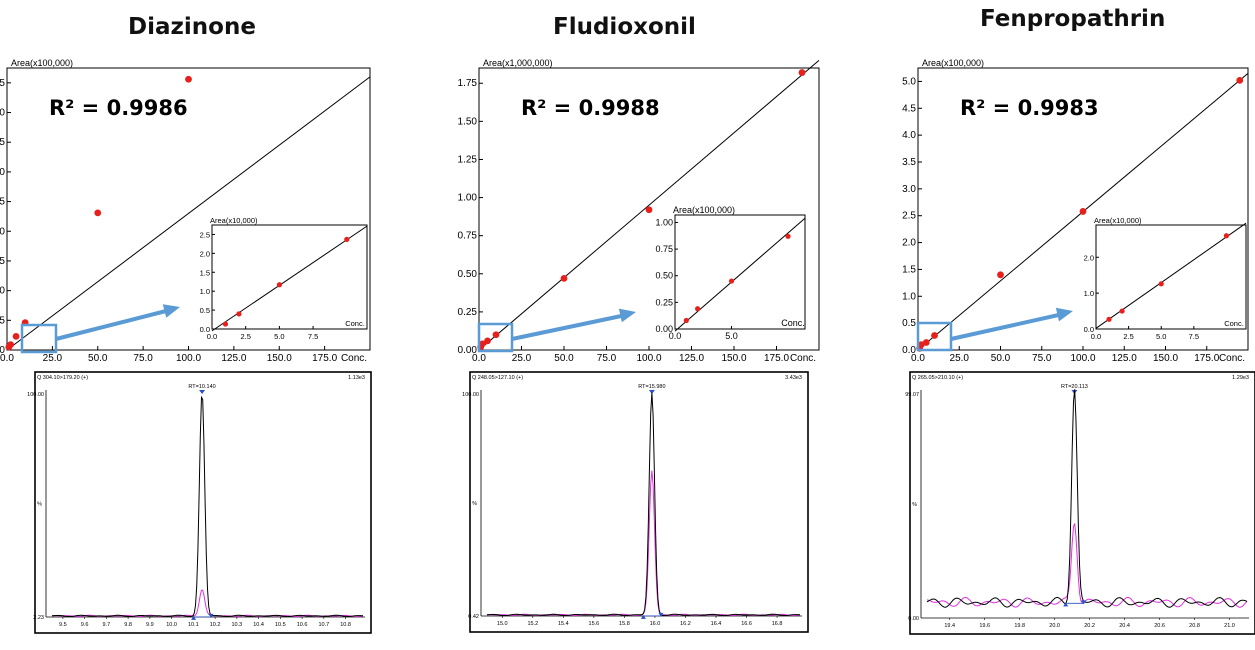 Image resolution: width=1255 pixels, height=650 pixels. What do you see at coordinates (1054, 626) in the screenshot?
I see `chrom-x-tick-label: 20.0` at bounding box center [1054, 626].